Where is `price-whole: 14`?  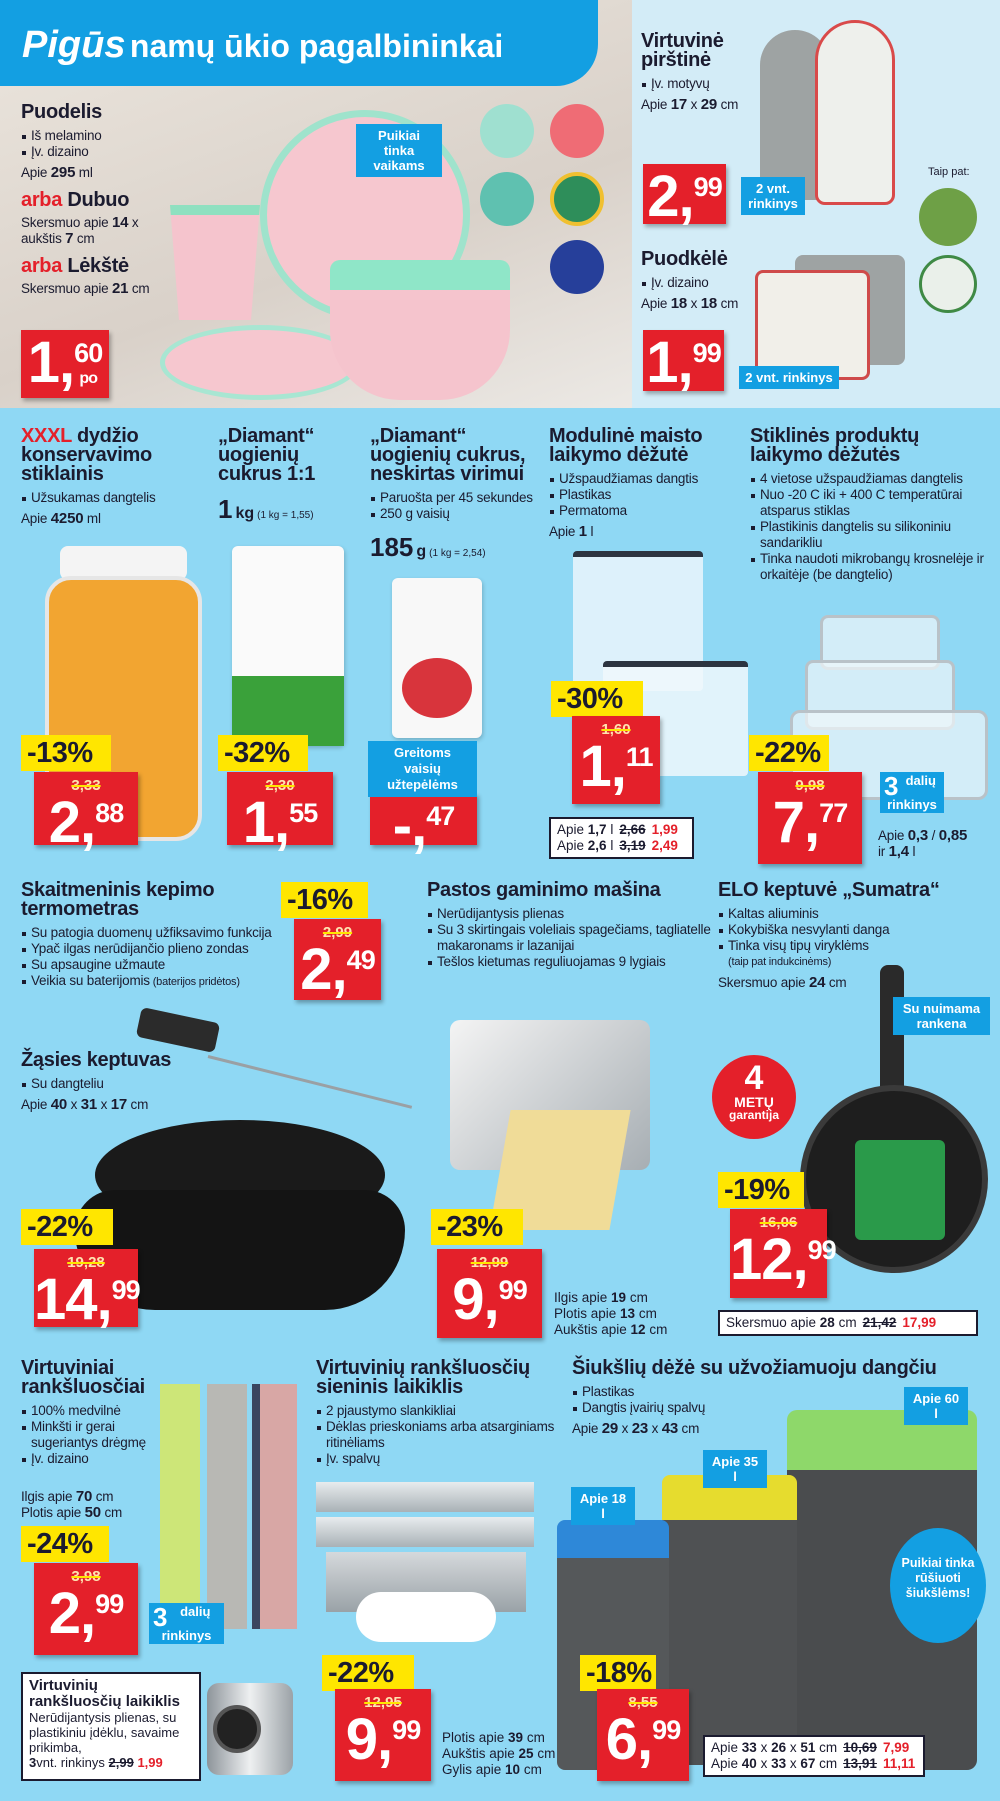
price-whole: 14 is located at coordinates (73, 1300).